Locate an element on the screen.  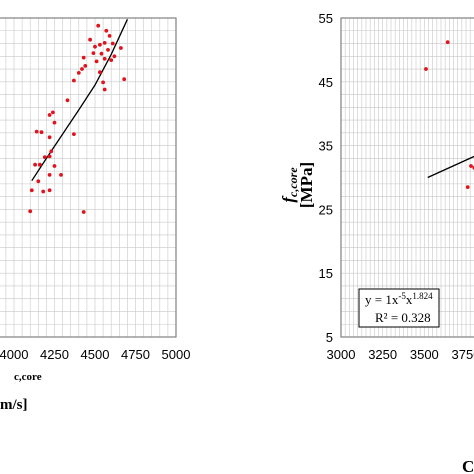
chart-left-xlabel-fragment-top: c,core is located at coordinates (28, 377).